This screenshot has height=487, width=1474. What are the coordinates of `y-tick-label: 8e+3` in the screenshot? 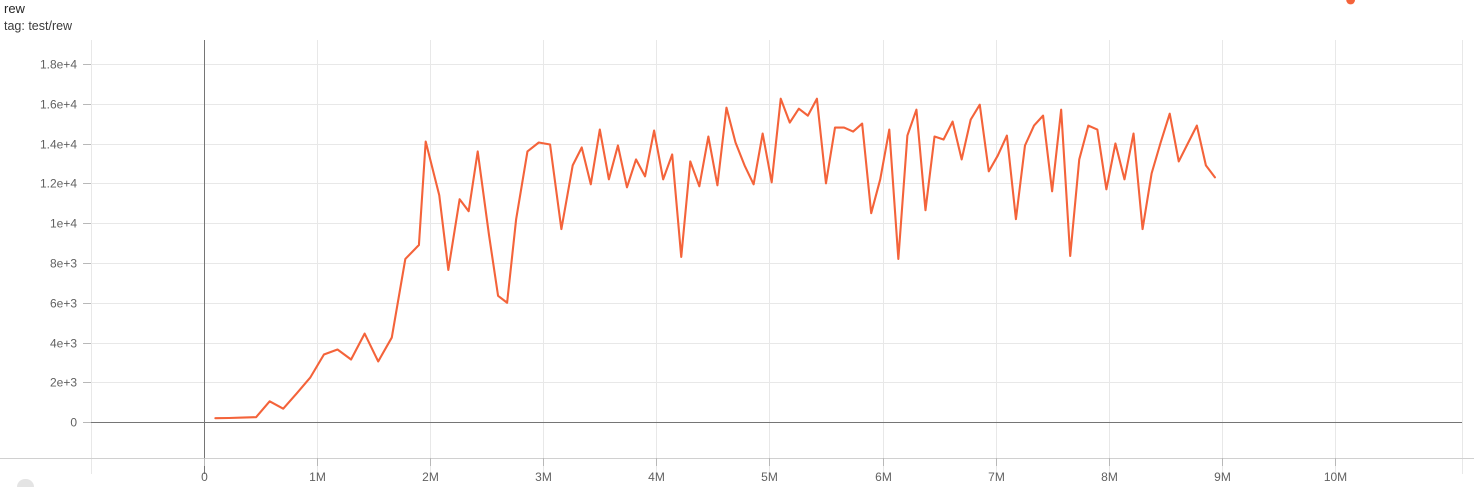 It's located at (63, 264).